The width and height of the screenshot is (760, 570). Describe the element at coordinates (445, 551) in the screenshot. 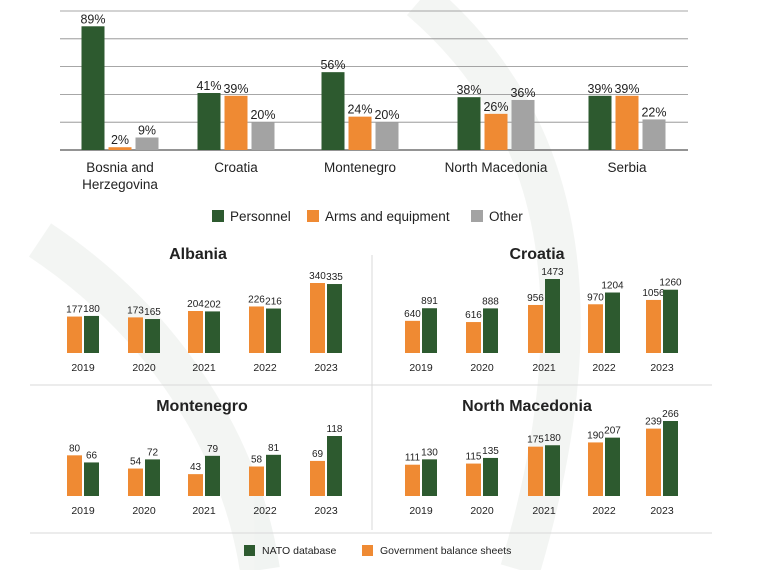

I see `legend-label-government-balance-sheets: Government balance sheets` at that location.